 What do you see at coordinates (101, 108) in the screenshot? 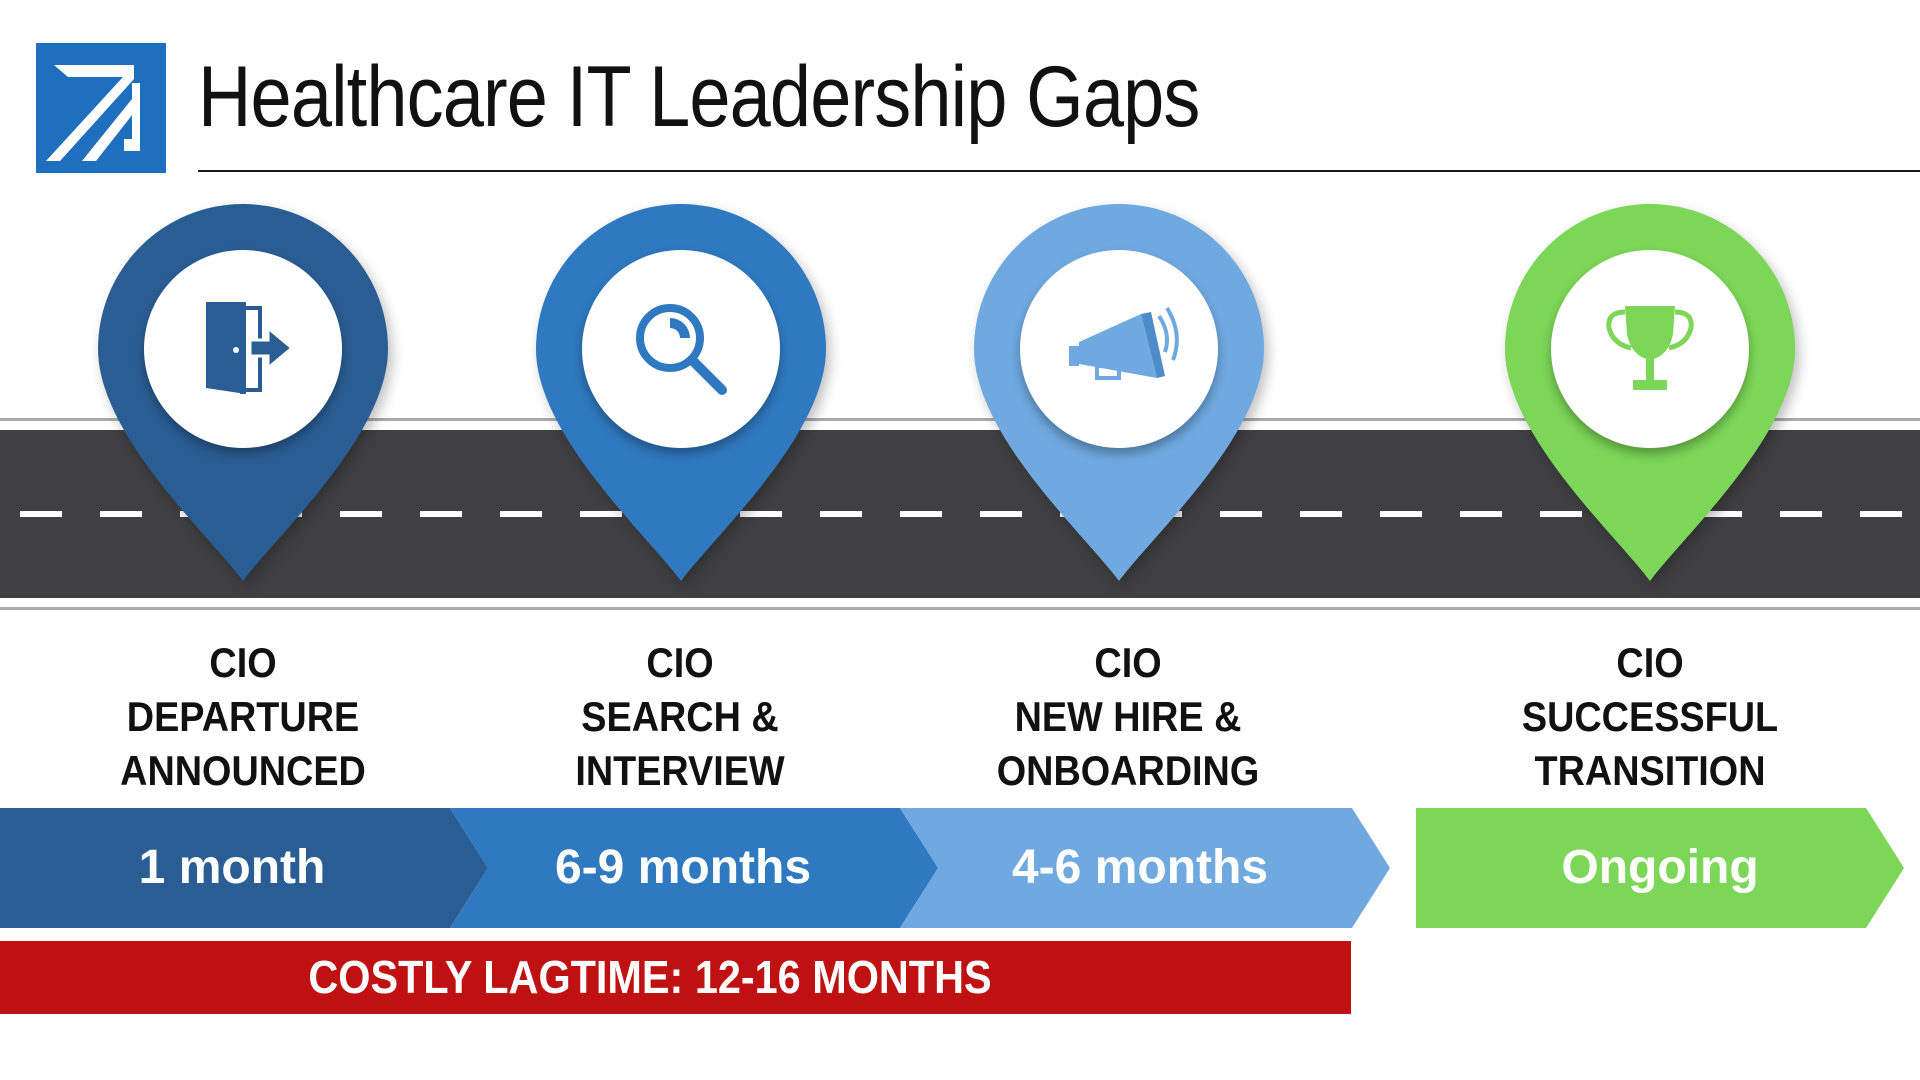
I see `company-logo-icon` at bounding box center [101, 108].